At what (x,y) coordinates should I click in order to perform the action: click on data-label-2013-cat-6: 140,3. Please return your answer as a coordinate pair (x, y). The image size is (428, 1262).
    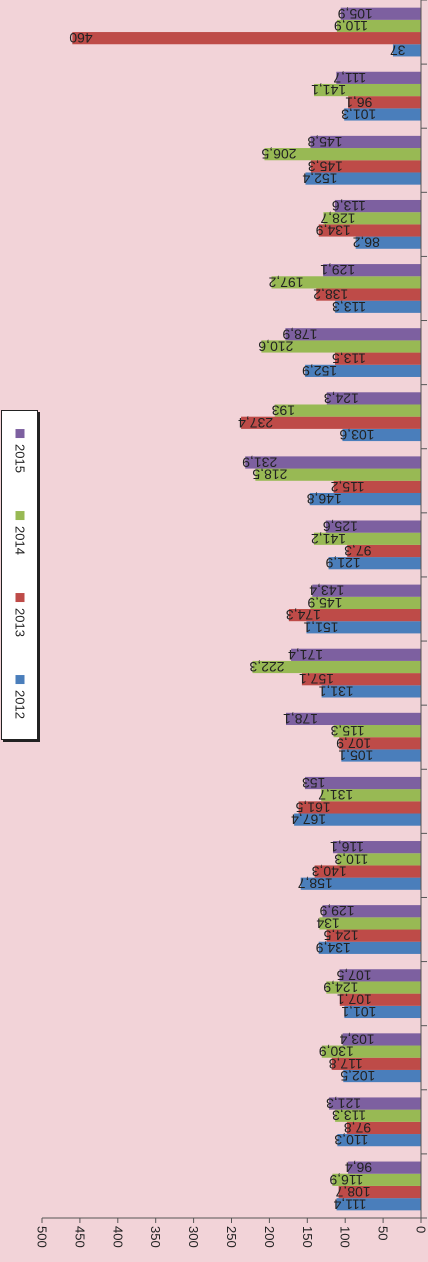
    Looking at the image, I should click on (328, 872).